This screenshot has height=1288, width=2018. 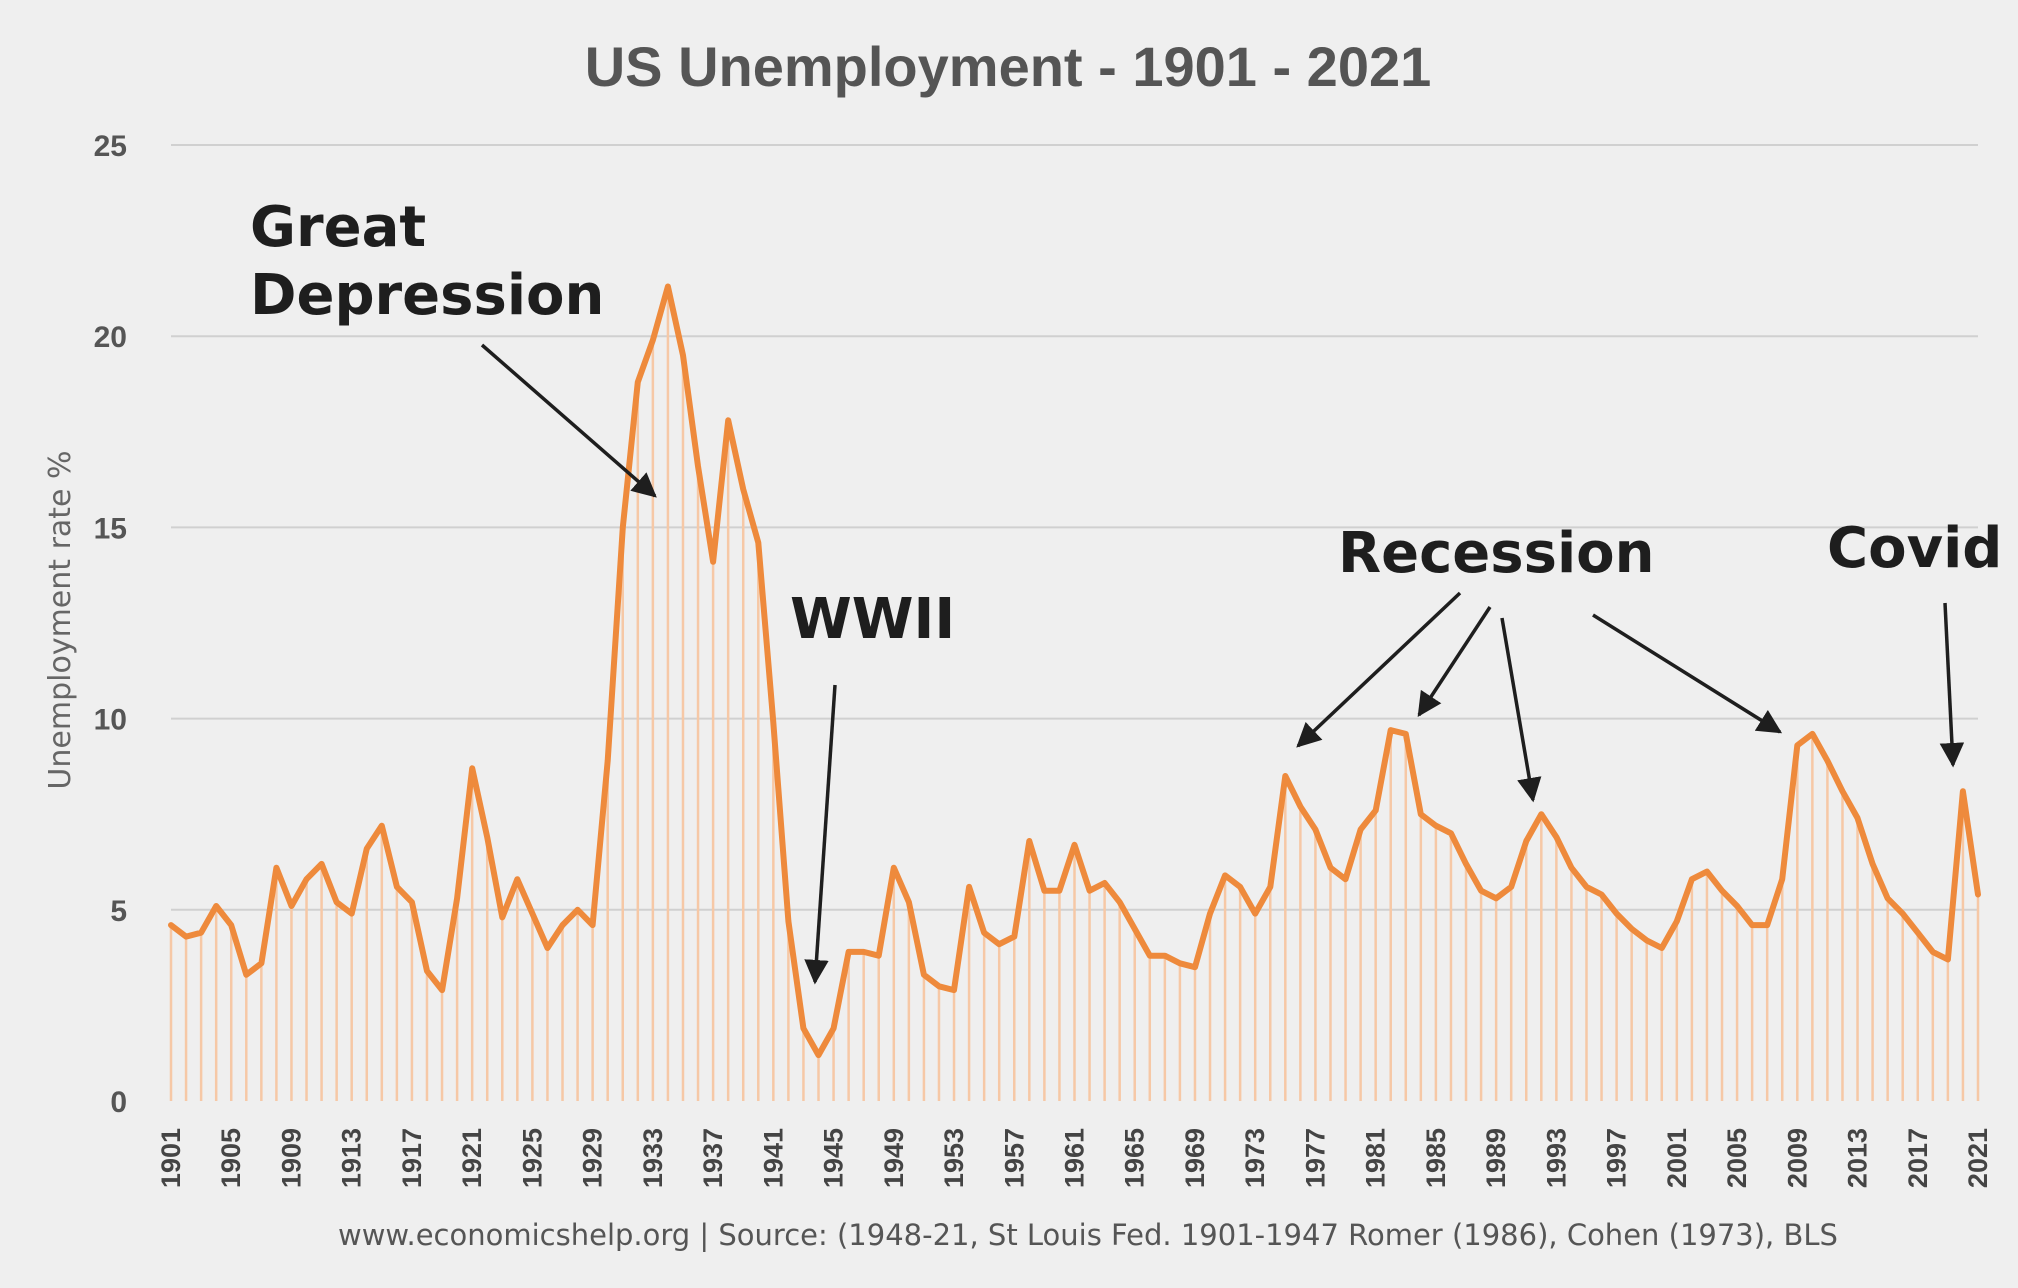 What do you see at coordinates (1496, 553) in the screenshot?
I see `annotation-recession: Recession` at bounding box center [1496, 553].